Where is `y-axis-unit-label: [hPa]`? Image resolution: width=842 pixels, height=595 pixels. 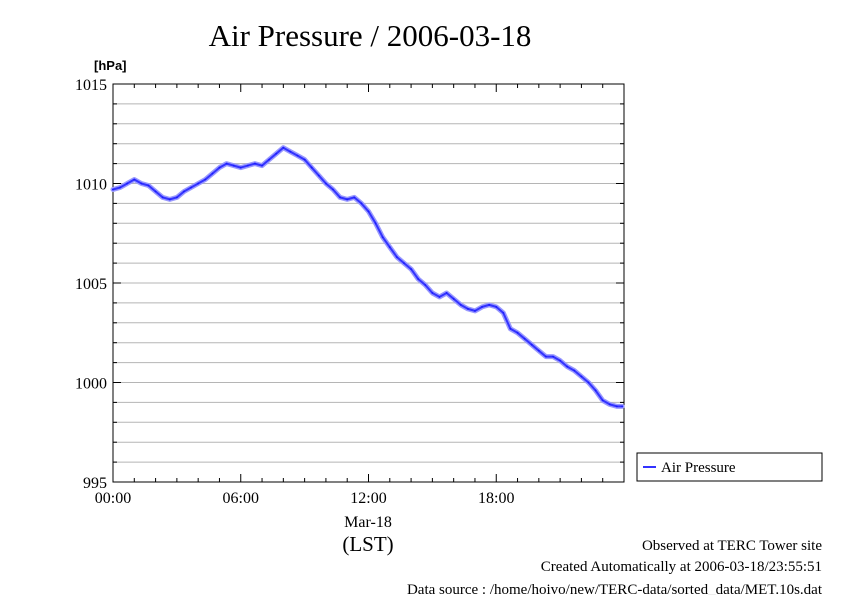
y-axis-unit-label: [hPa] is located at coordinates (110, 65).